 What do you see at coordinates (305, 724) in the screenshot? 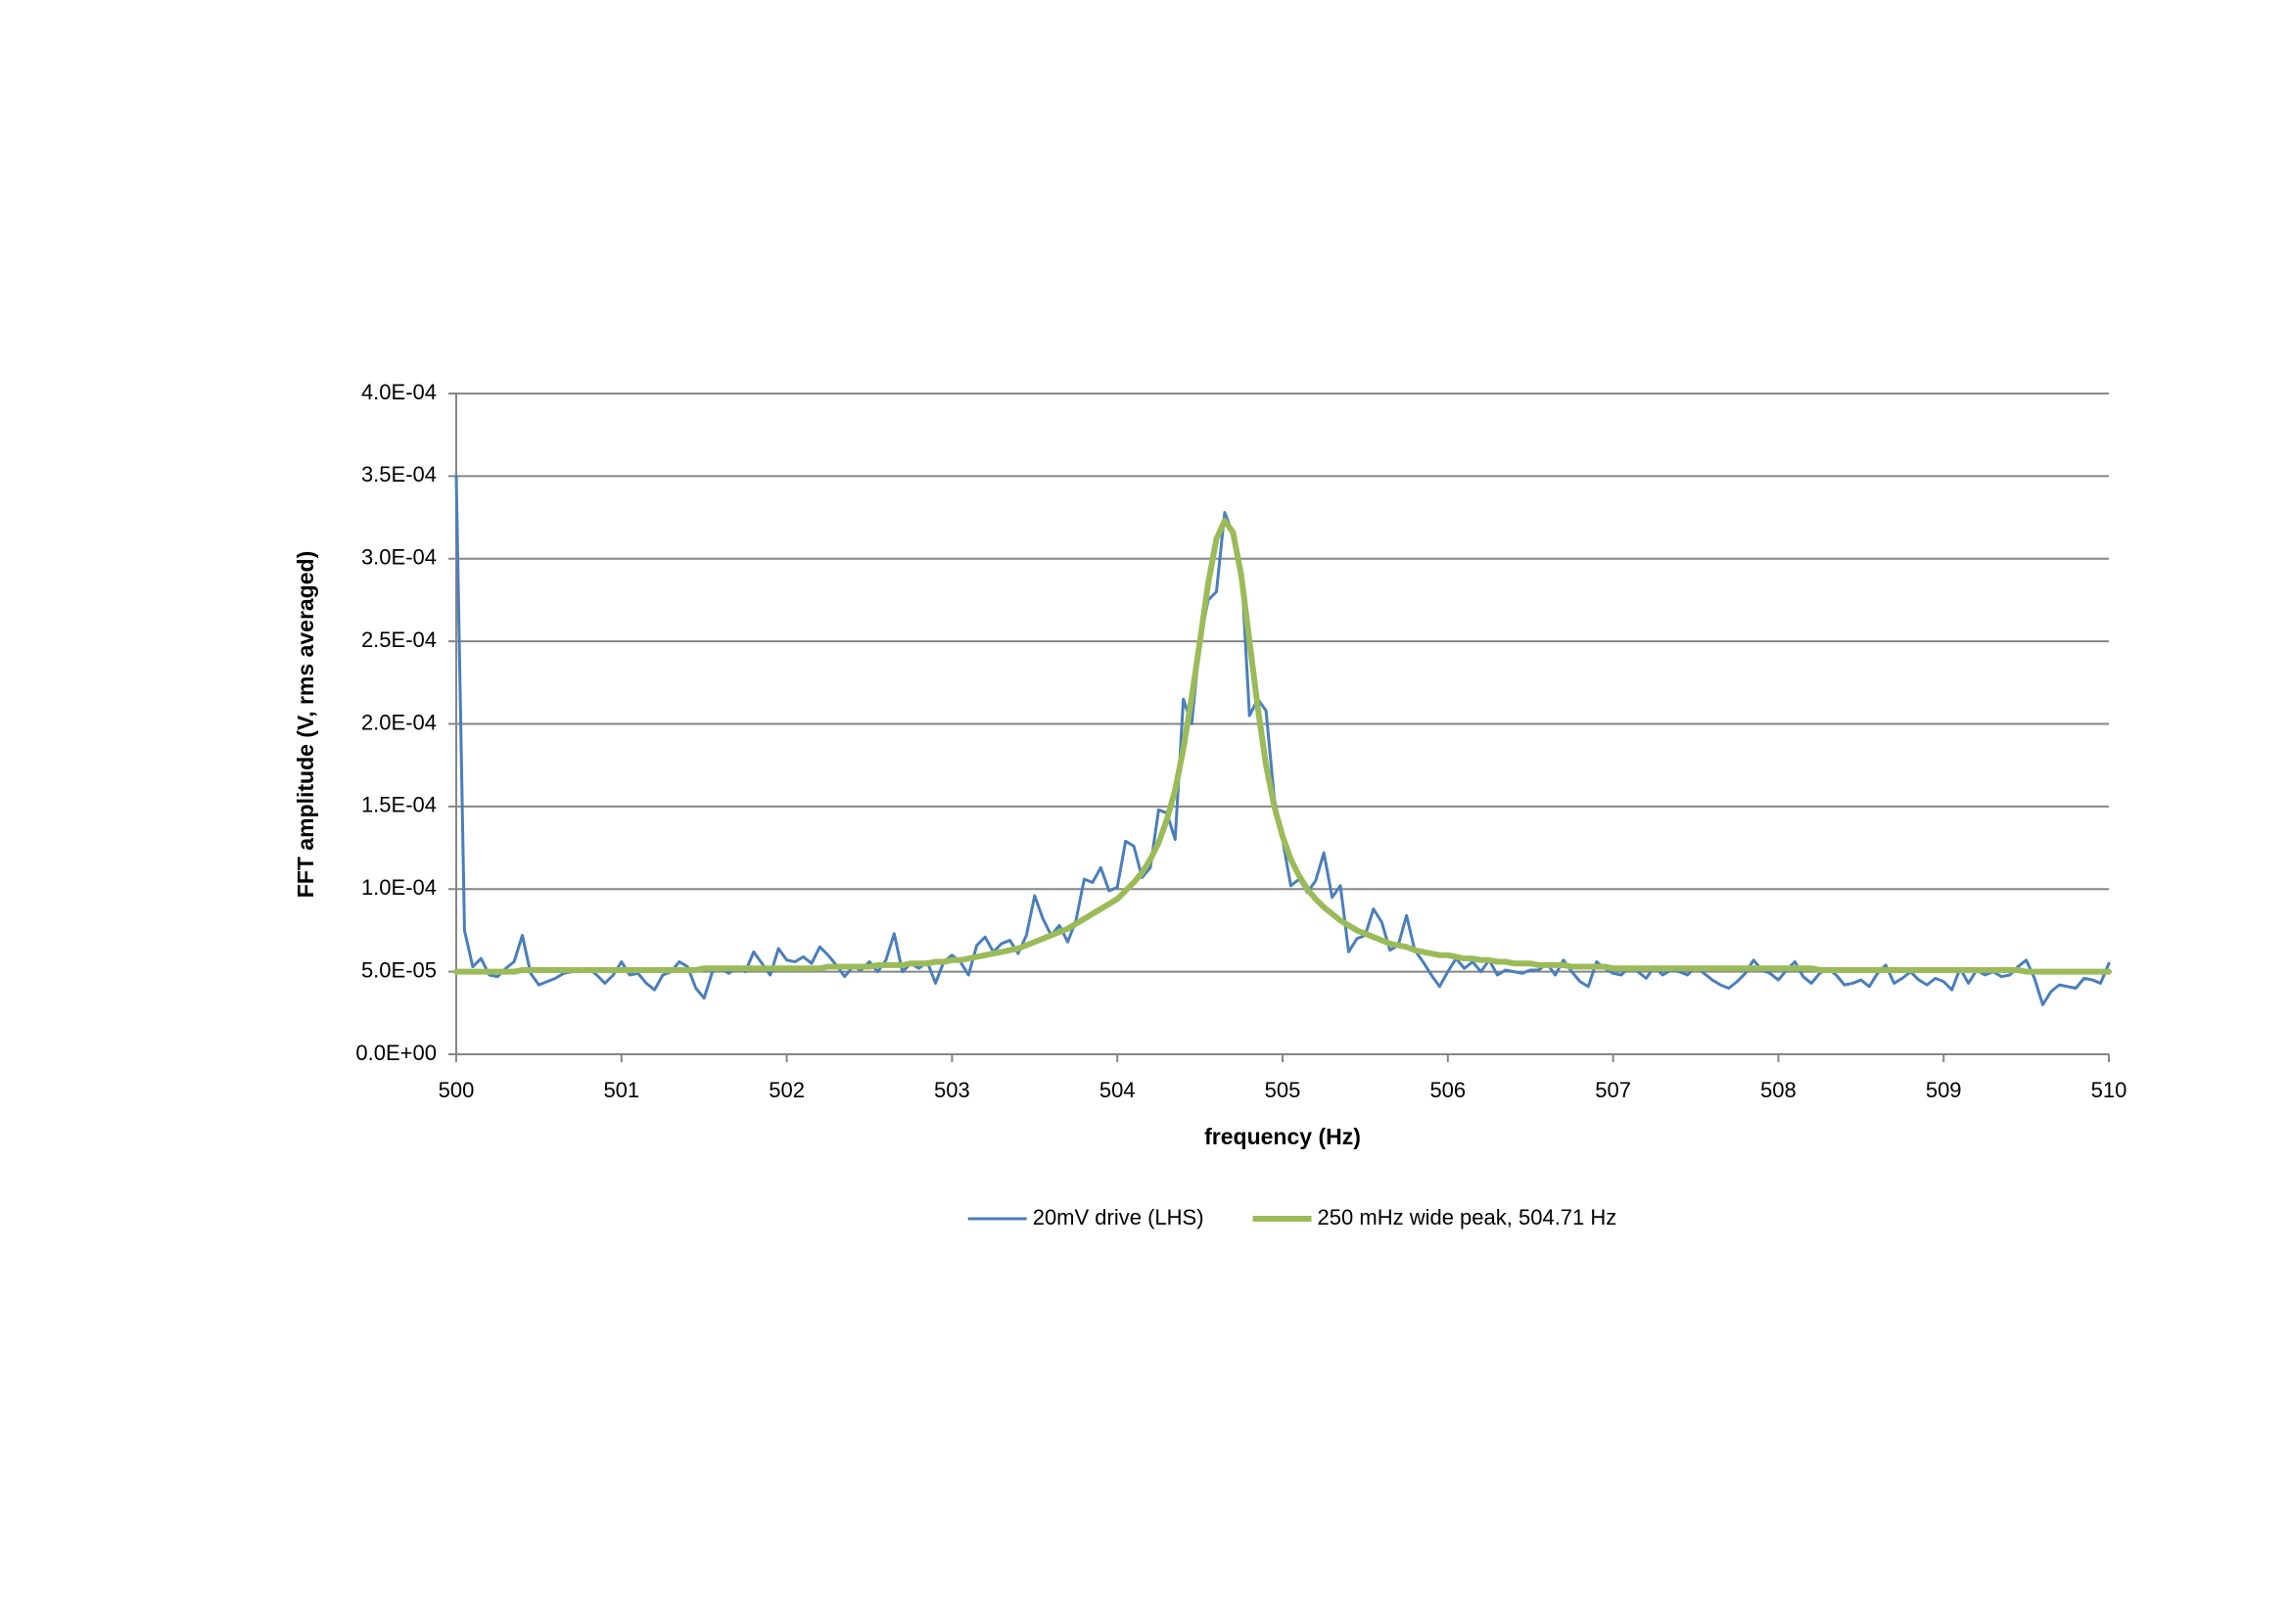
I see `y-axis-title: FFT amplitude (V, rms averaged)` at bounding box center [305, 724].